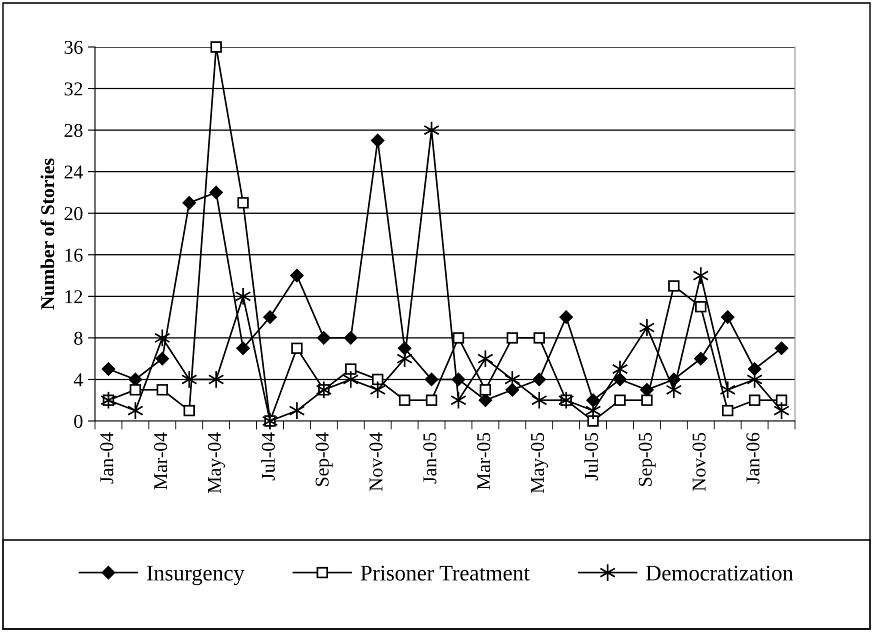  Describe the element at coordinates (107, 458) in the screenshot. I see `x-tick-label: Jan-04` at that location.